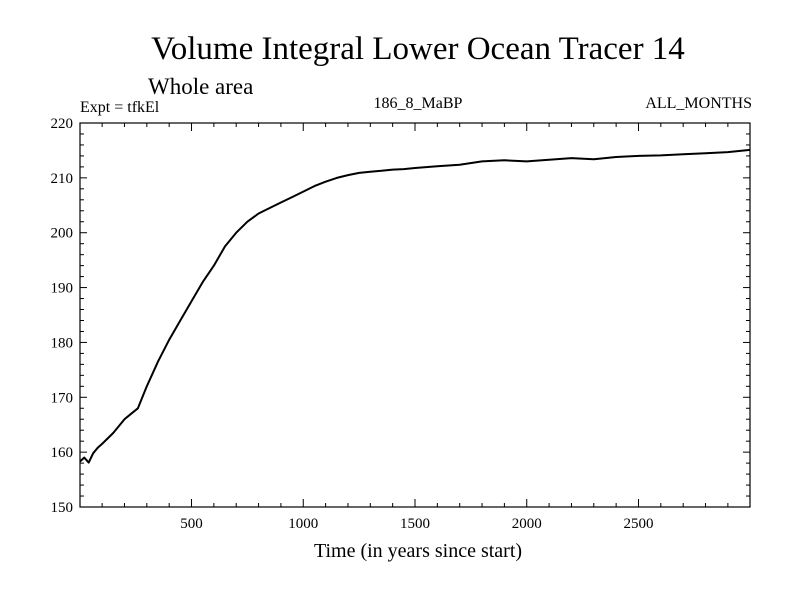  What do you see at coordinates (418, 551) in the screenshot?
I see `x-axis-label: Time (in years since start)` at bounding box center [418, 551].